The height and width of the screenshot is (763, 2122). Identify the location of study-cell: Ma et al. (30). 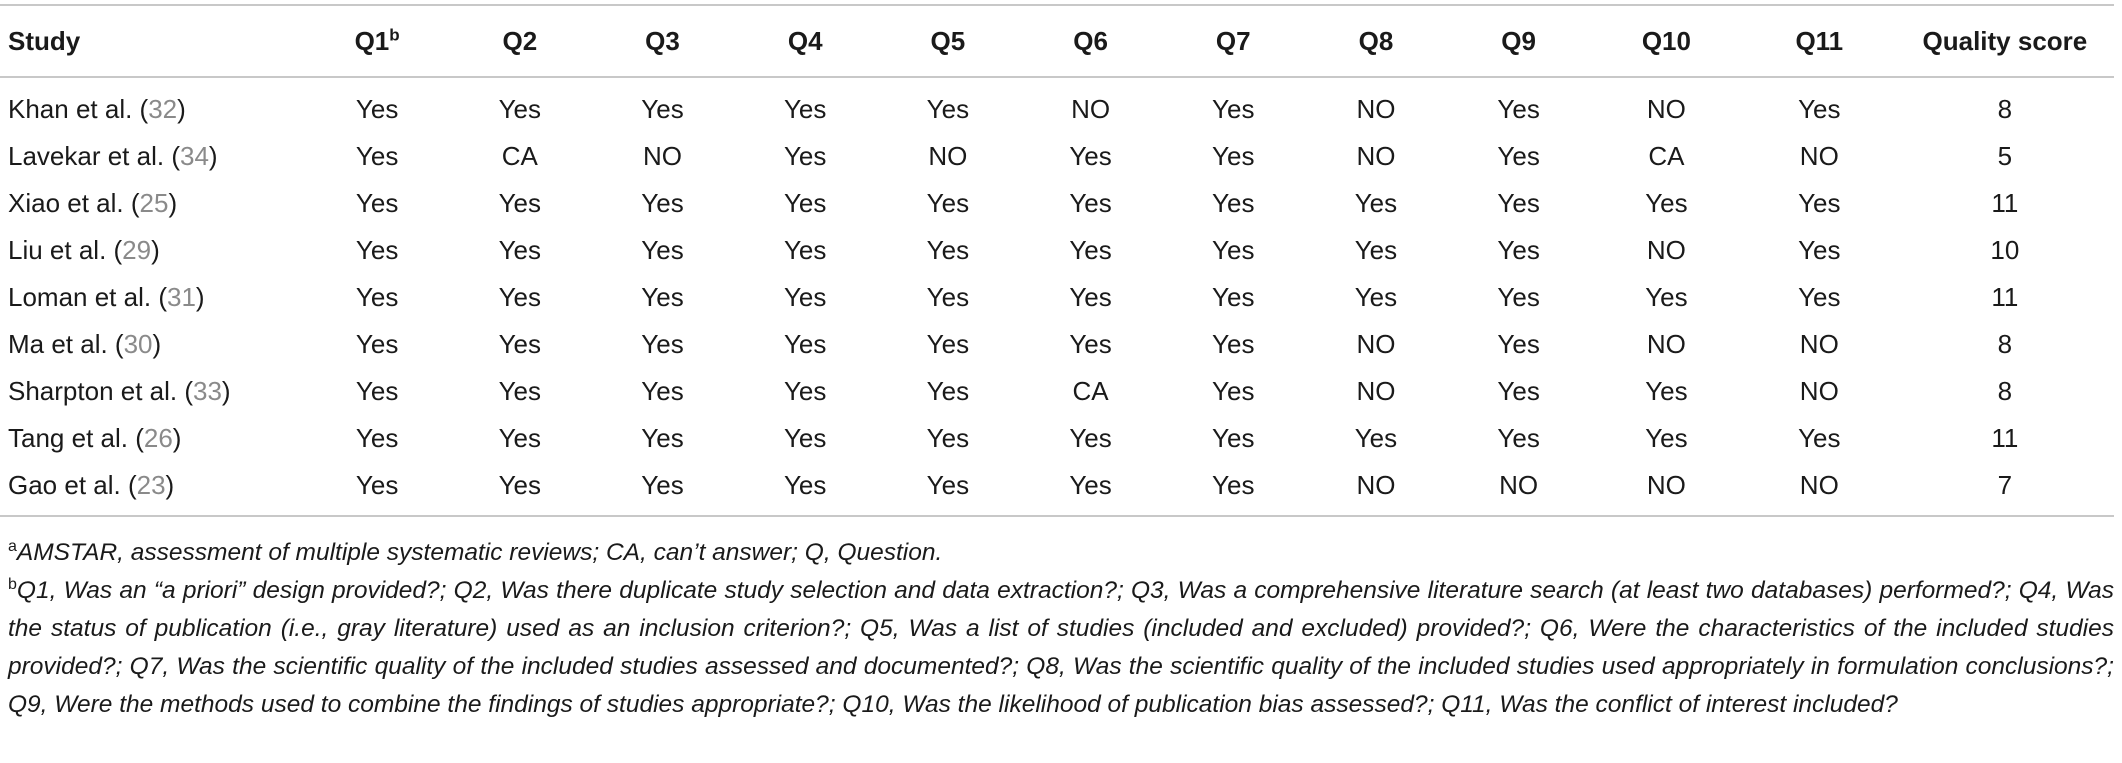
(153, 344).